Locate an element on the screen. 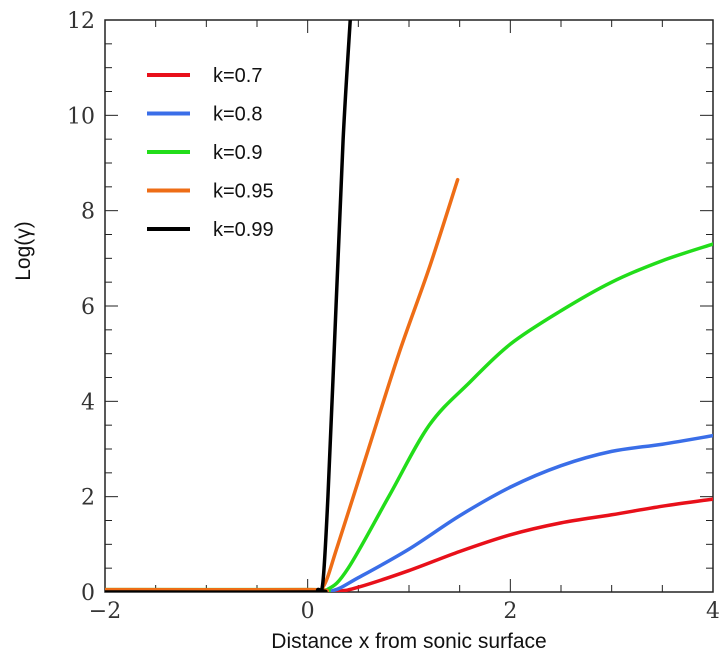 The width and height of the screenshot is (720, 658). x-tick-label: 2 is located at coordinates (510, 611).